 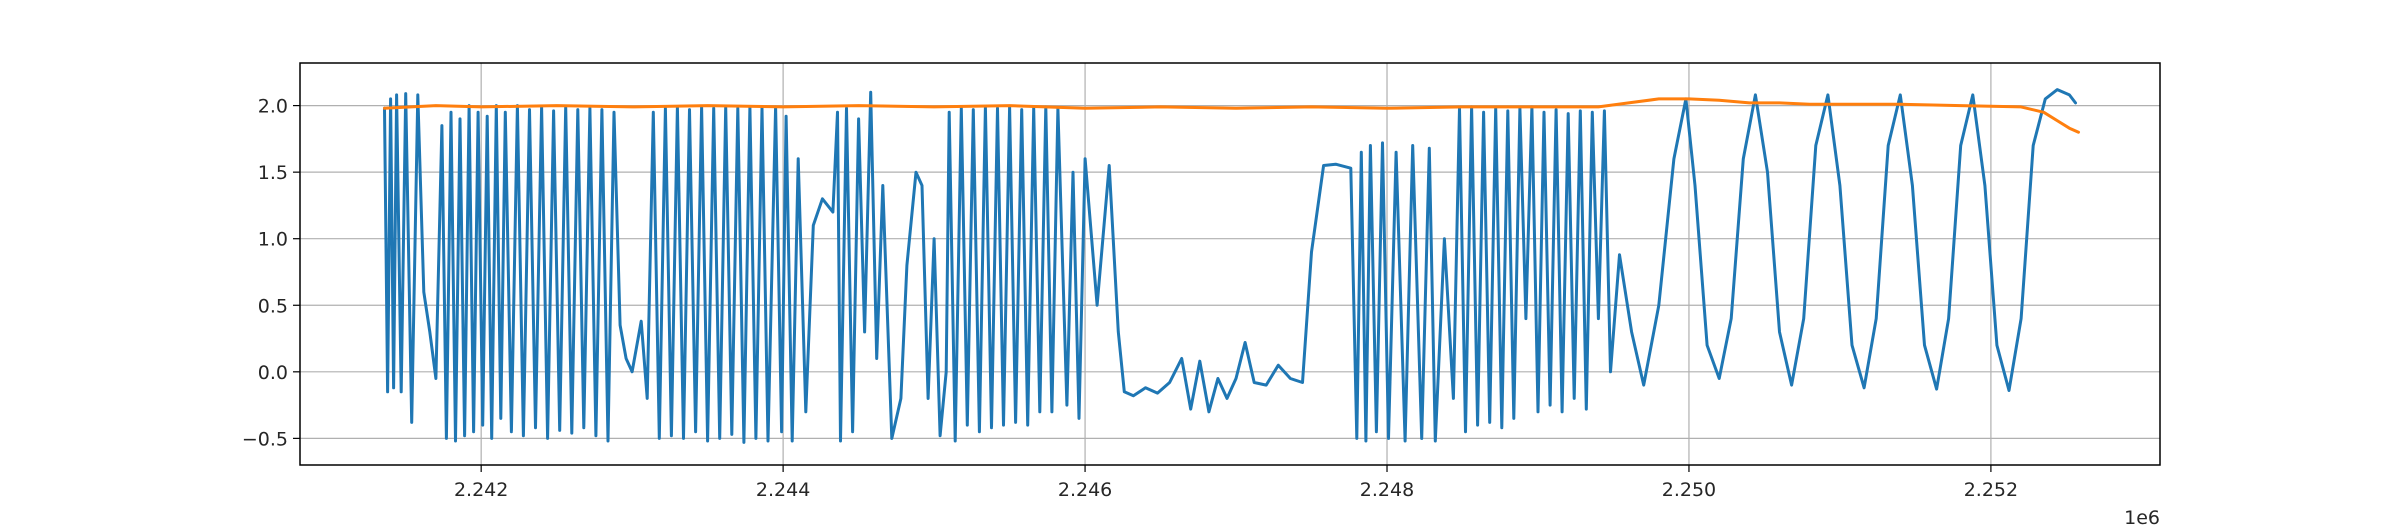 What do you see at coordinates (271, 273) in the screenshot?
I see `y-axis: −0.5 0.0 0.5 1.0 1.5 2.0` at bounding box center [271, 273].